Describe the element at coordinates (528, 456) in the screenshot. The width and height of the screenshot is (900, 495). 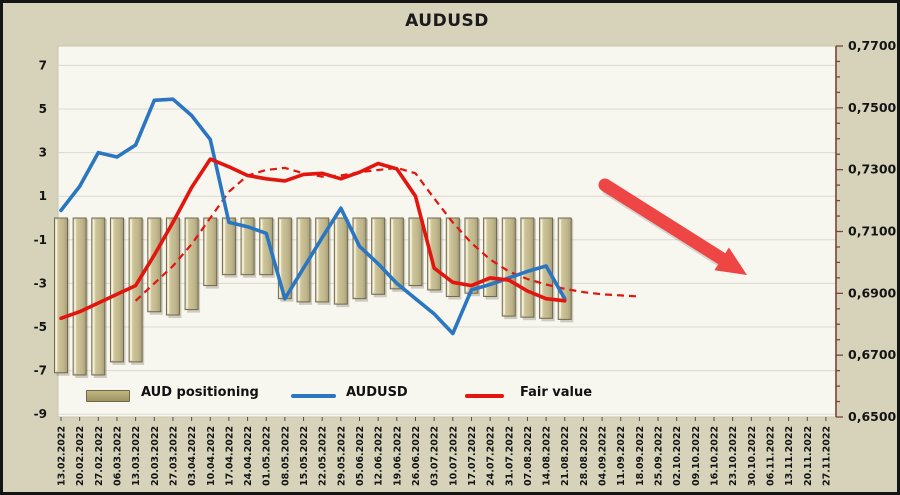
I see `x-axis-date-label: 07.08.2022` at that location.